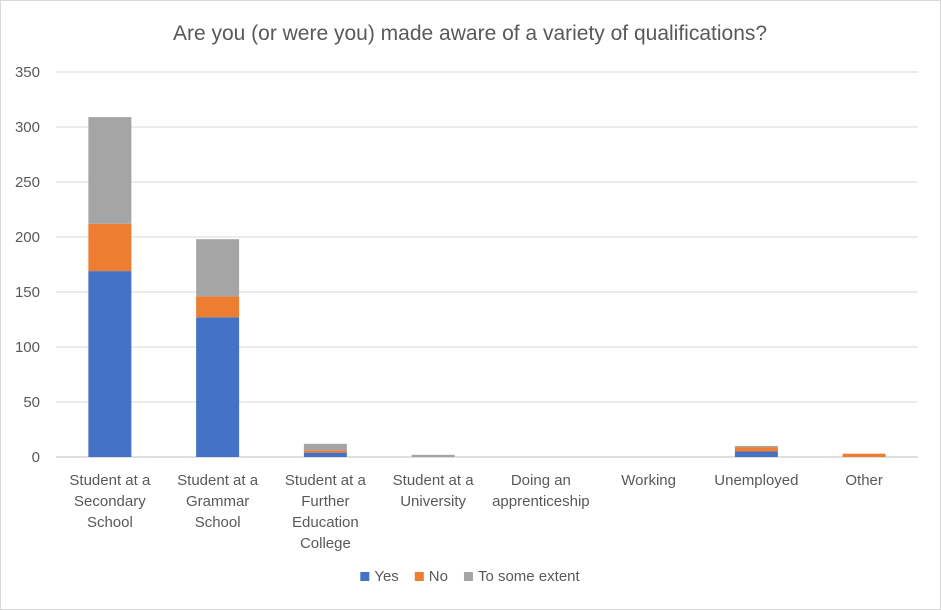 The height and width of the screenshot is (610, 941). I want to click on x-tick-label-line: Secondary, so click(110, 501).